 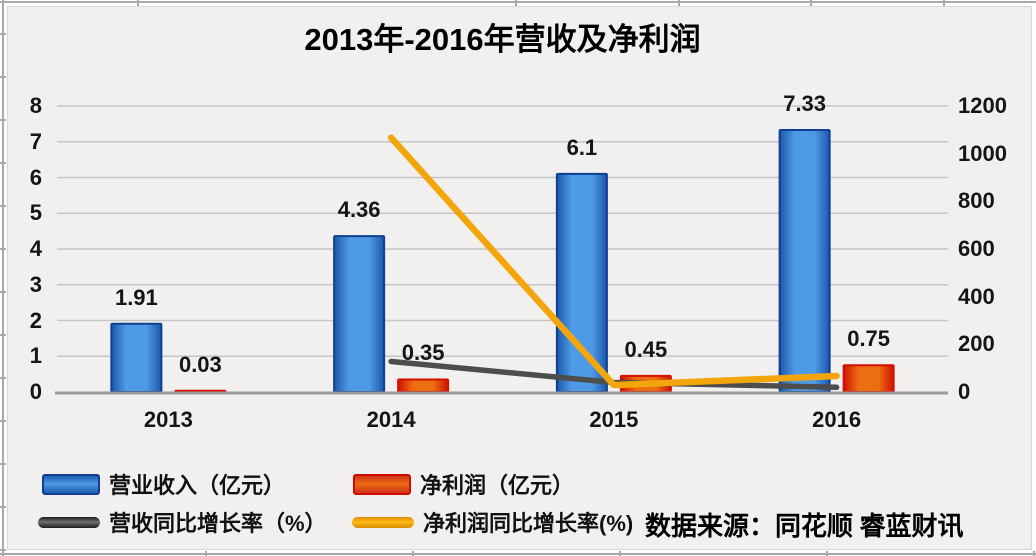 What do you see at coordinates (528, 523) in the screenshot?
I see `legend-label-profit-growth: 净利润同比增长率(%)` at bounding box center [528, 523].